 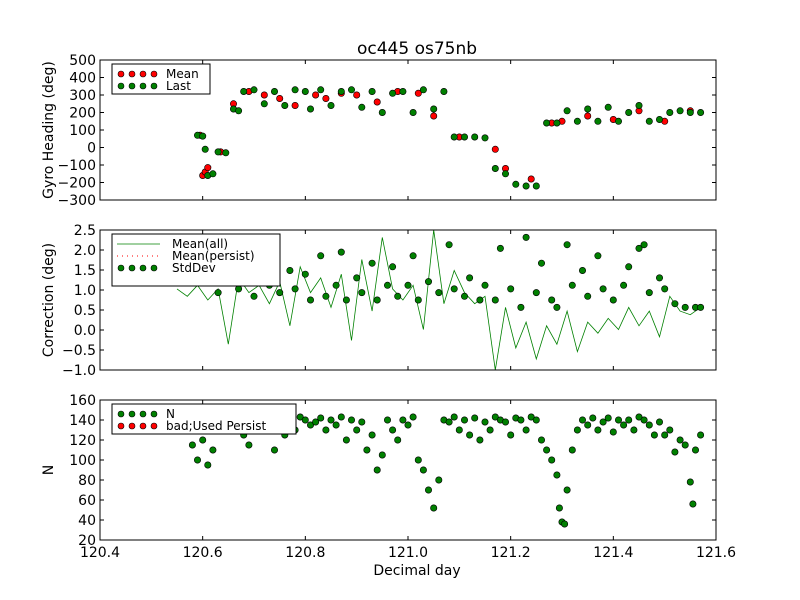 I want to click on figure-title: oc445 os75nb, so click(x=417, y=49).